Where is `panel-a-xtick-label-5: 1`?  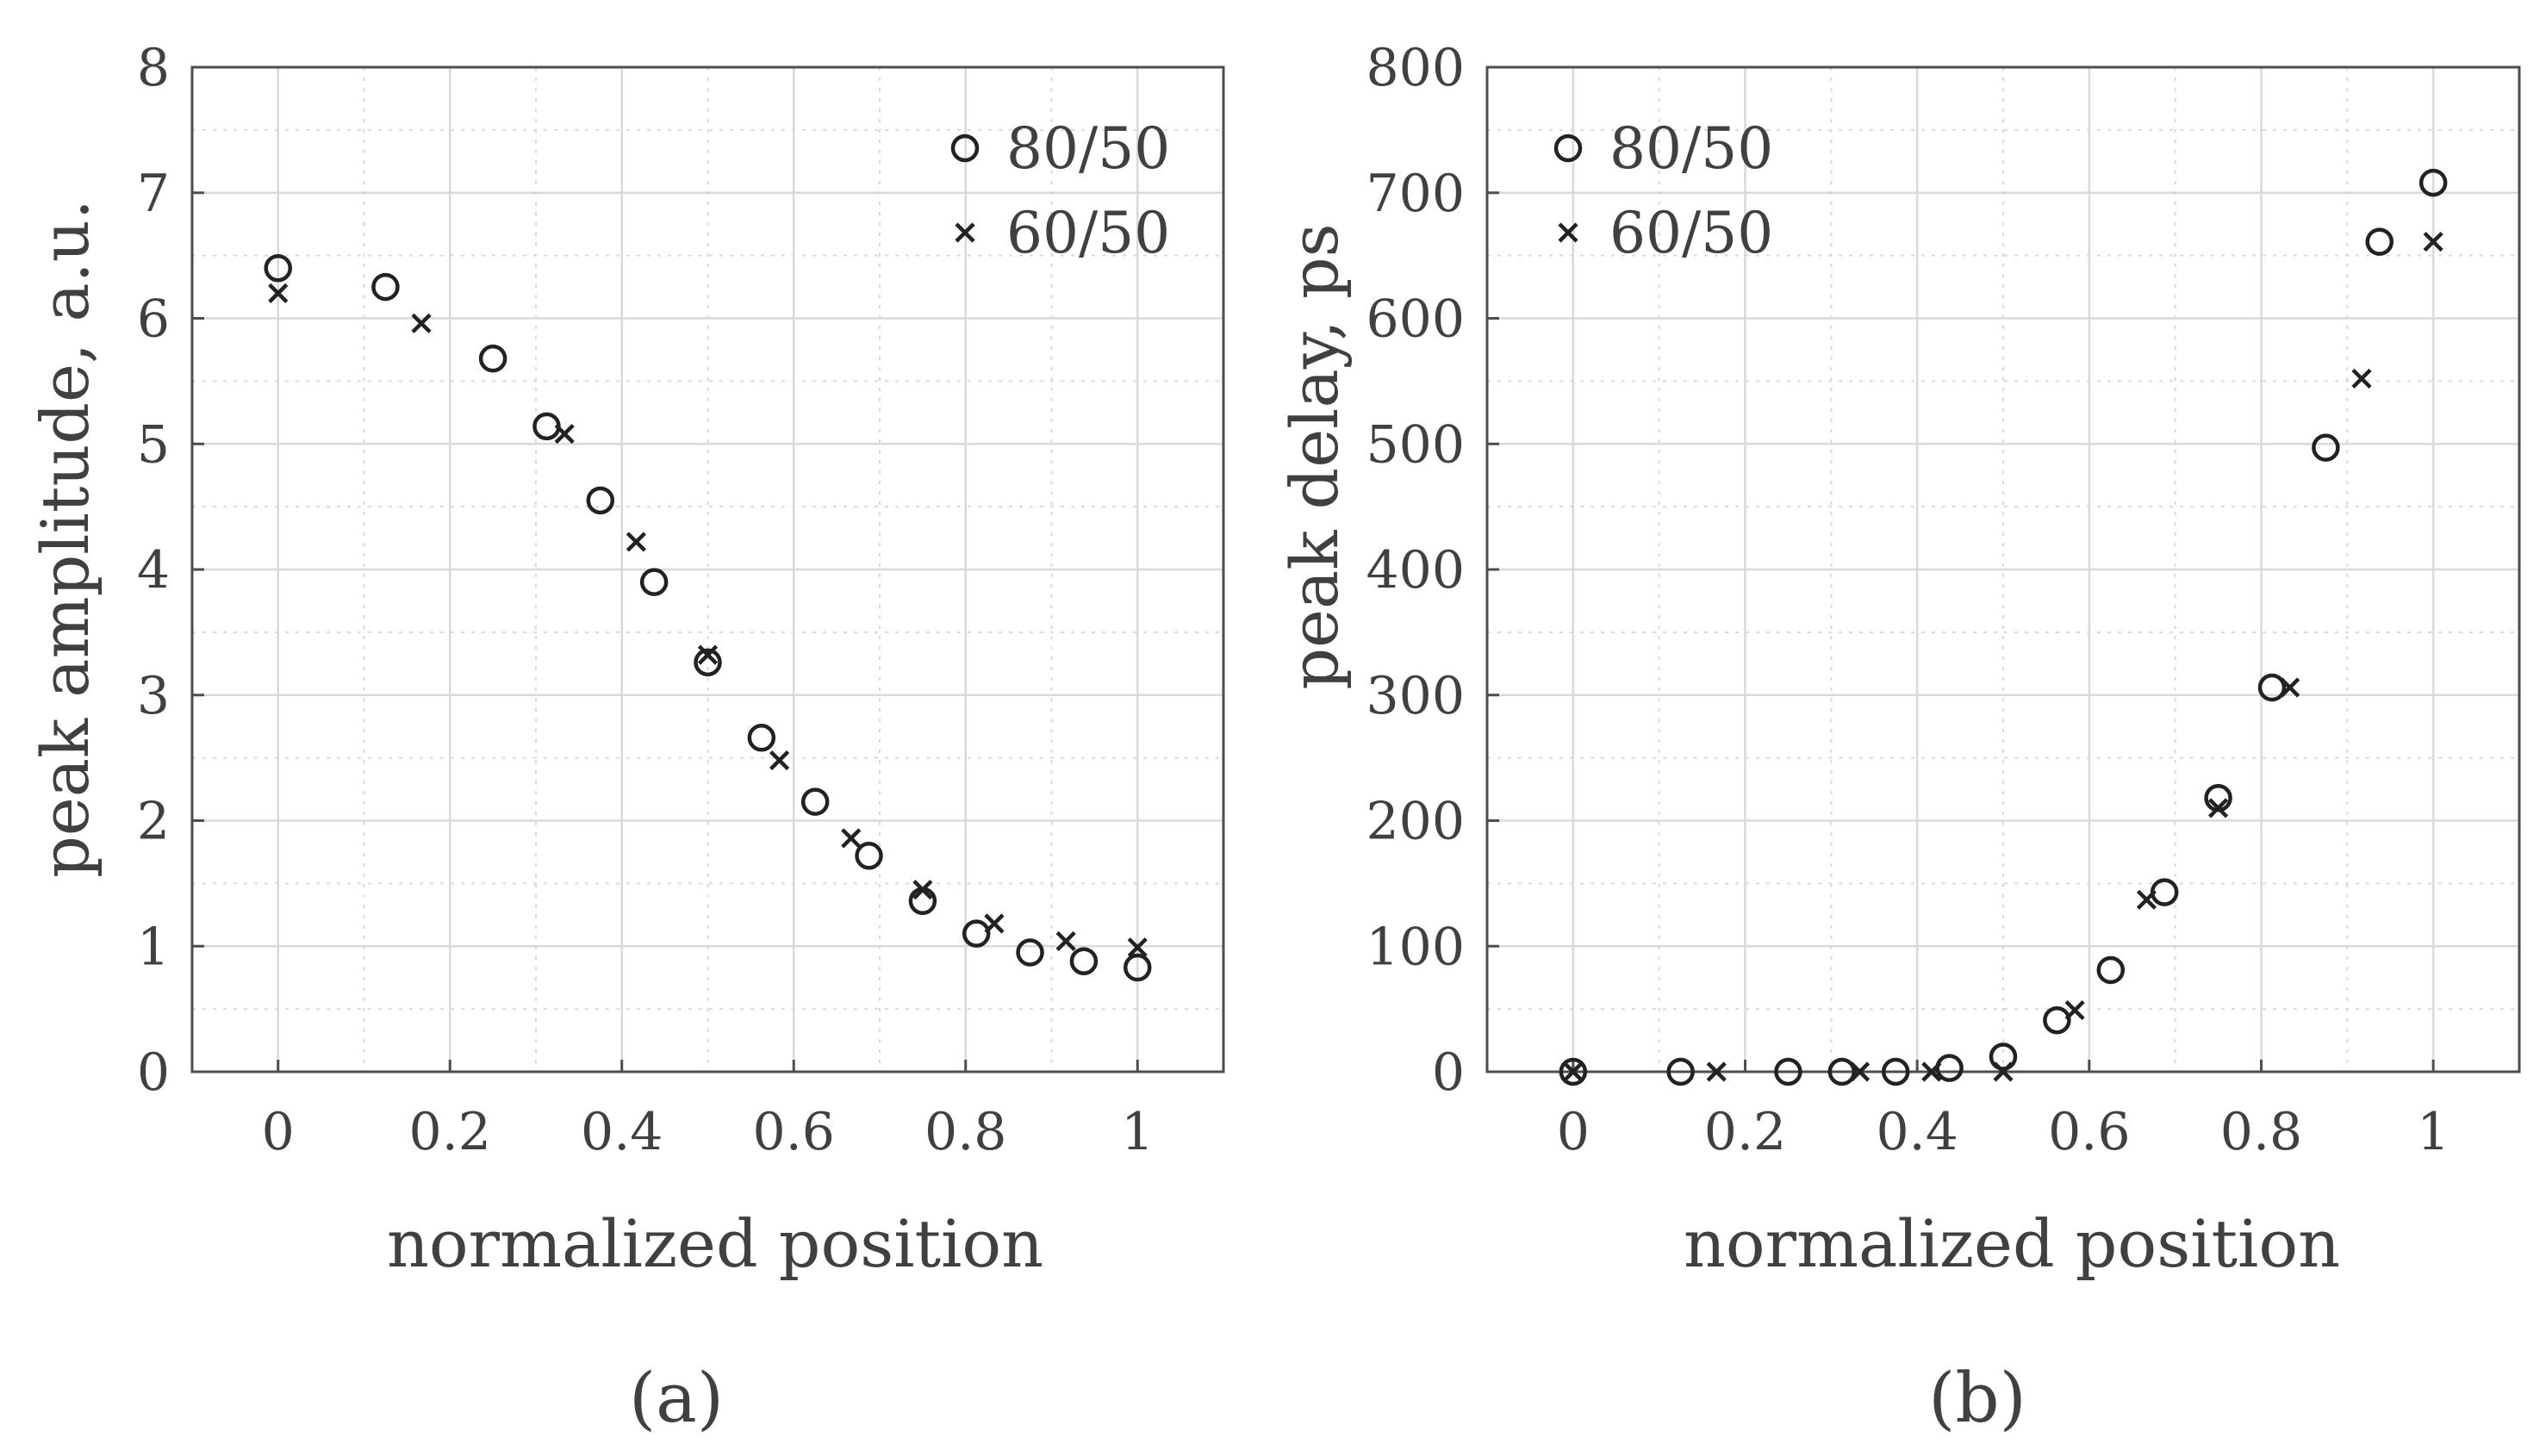
panel-a-xtick-label-5: 1 is located at coordinates (1137, 1132).